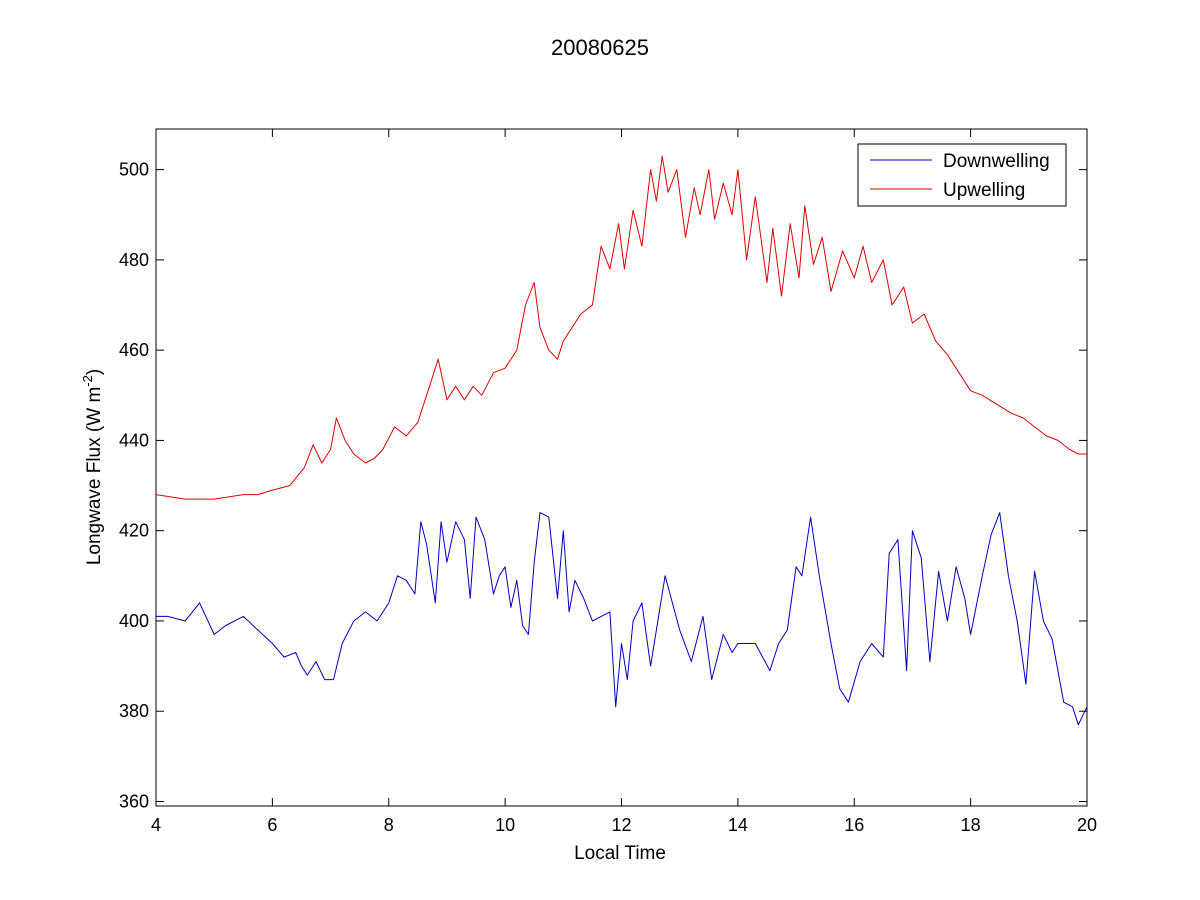 This screenshot has width=1200, height=900. Describe the element at coordinates (389, 825) in the screenshot. I see `x-tick-label: 8` at that location.